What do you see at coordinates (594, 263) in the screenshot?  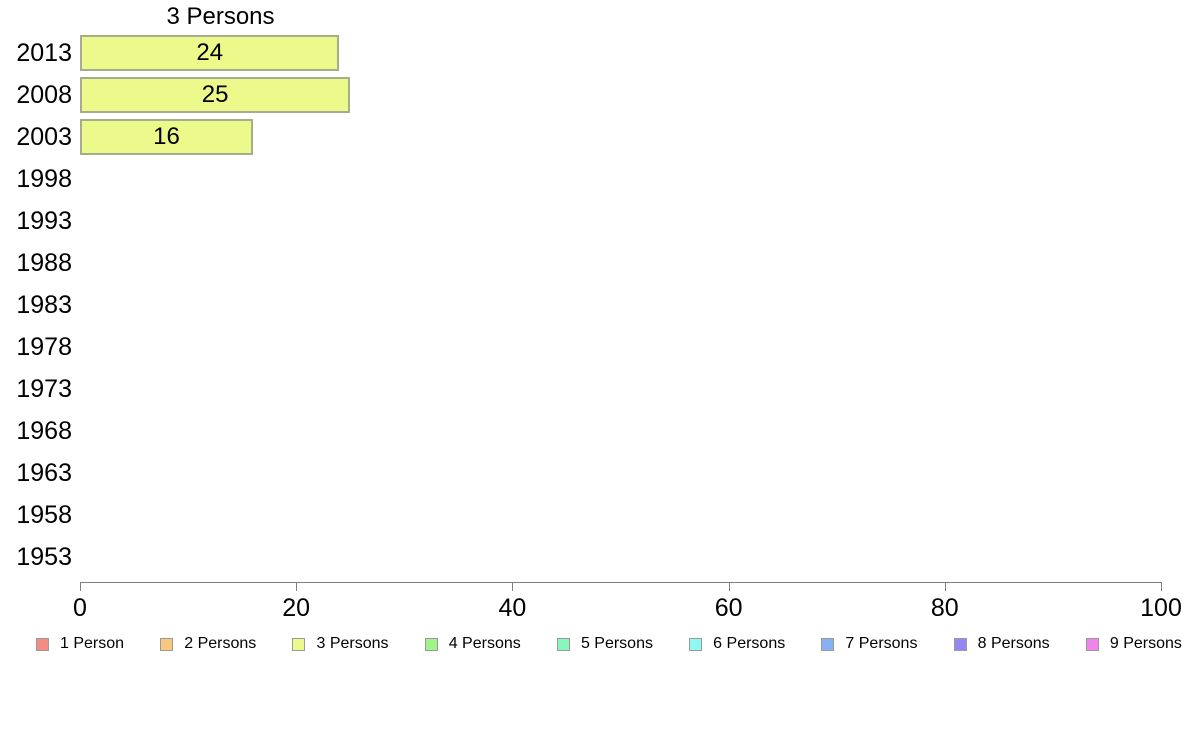 I see `chart-row: 1988` at bounding box center [594, 263].